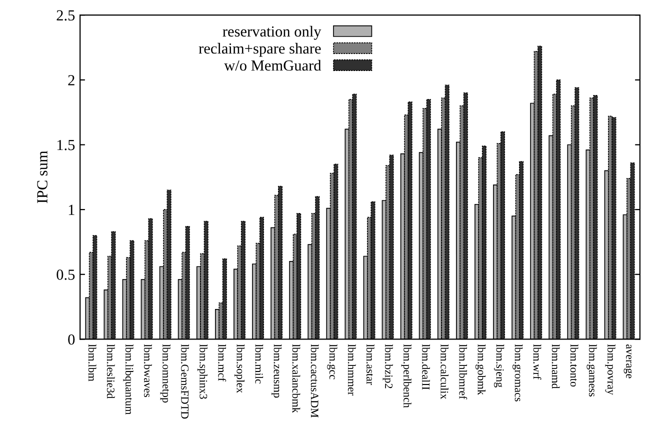 The image size is (651, 444). What do you see at coordinates (259, 364) in the screenshot?
I see `x-tick-label: lbm.milc` at bounding box center [259, 364].